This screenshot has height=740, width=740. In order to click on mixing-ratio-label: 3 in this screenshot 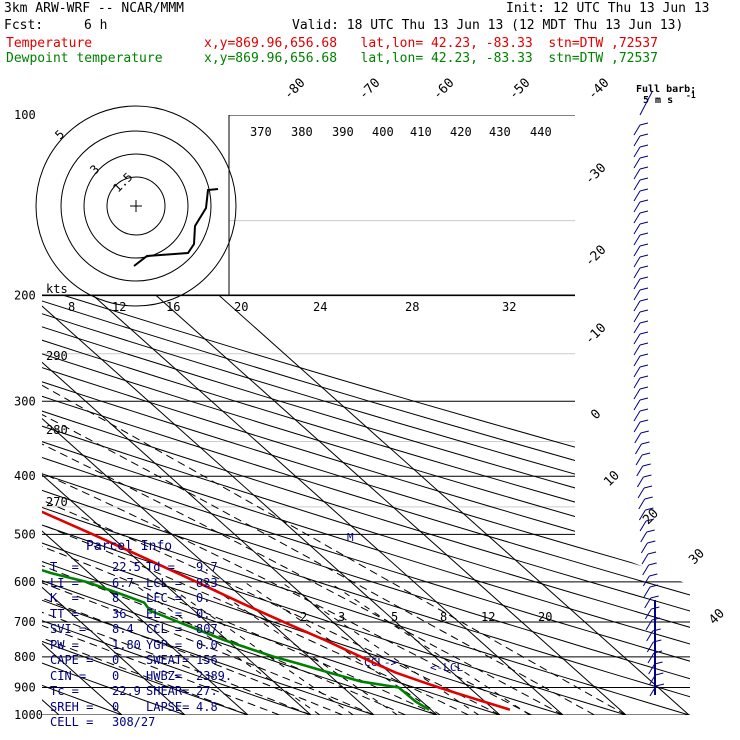, I will do `click(341, 617)`.